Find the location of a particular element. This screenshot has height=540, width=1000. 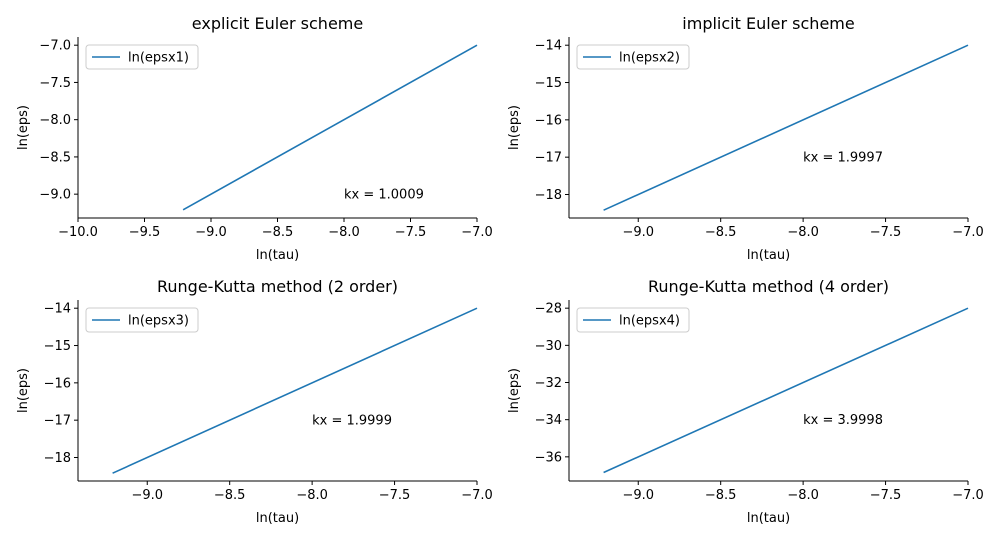

legend: ln(epsx1) is located at coordinates (142, 57).